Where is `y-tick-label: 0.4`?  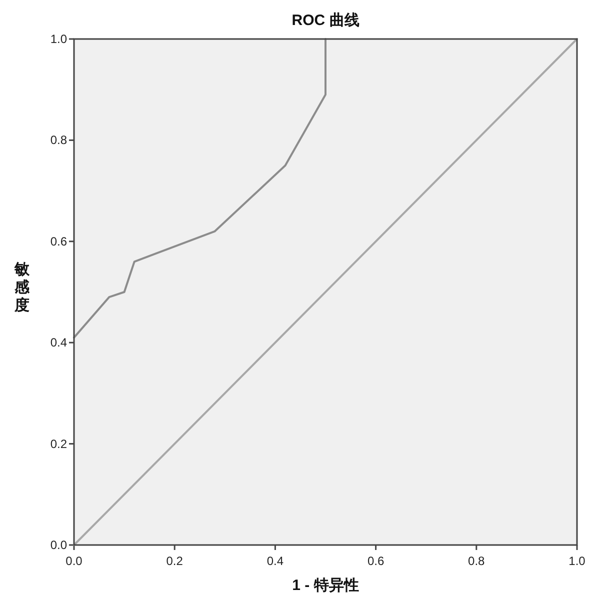 y-tick-label: 0.4 is located at coordinates (59, 343).